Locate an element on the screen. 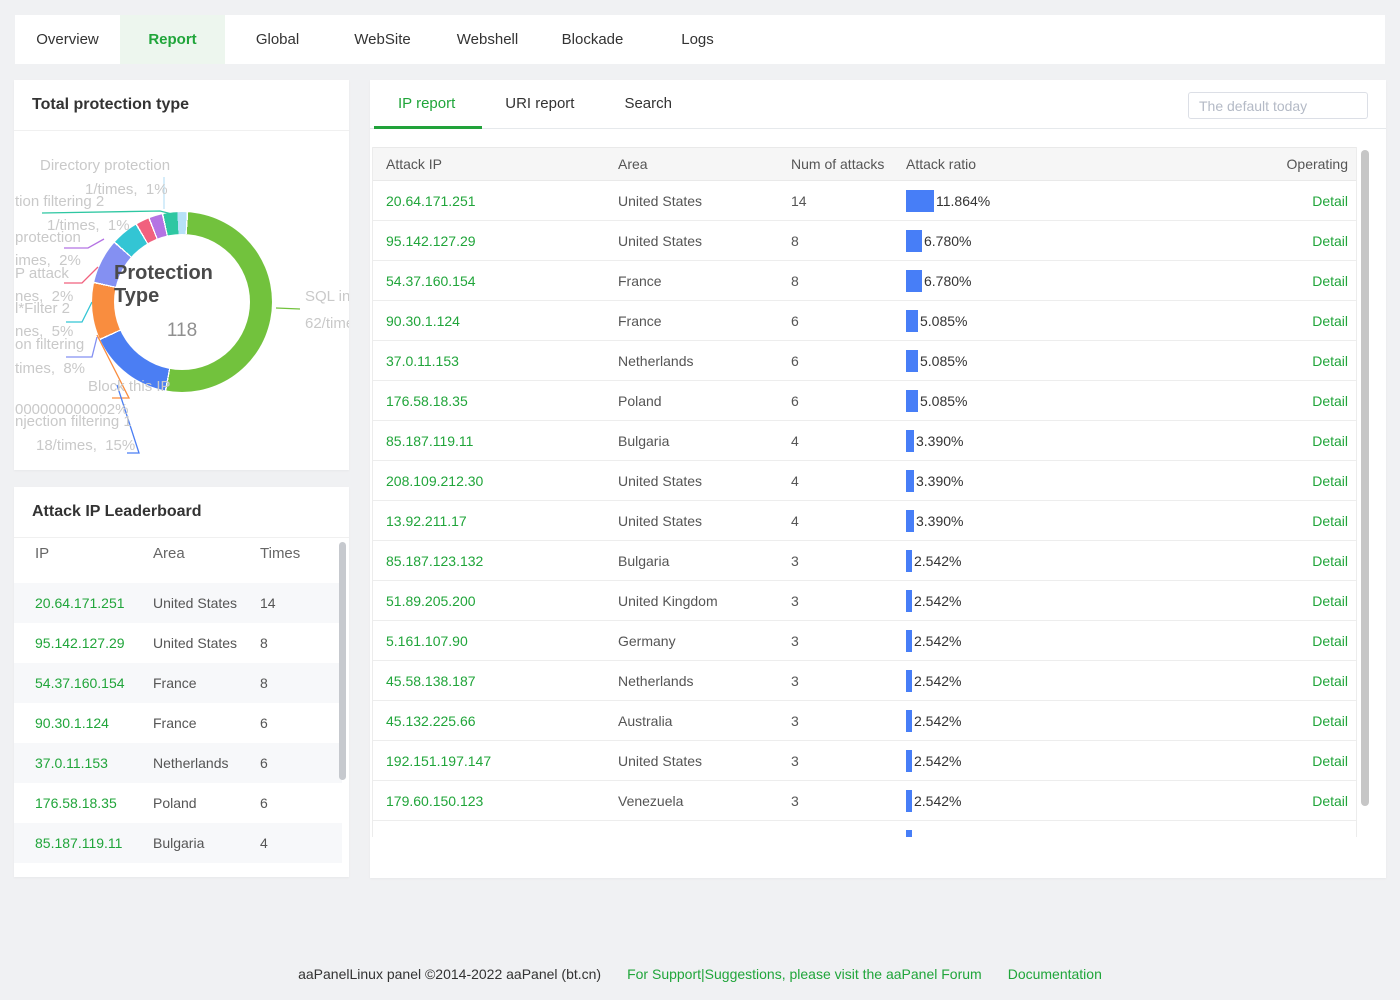  col-operating: Operating is located at coordinates (1317, 164).